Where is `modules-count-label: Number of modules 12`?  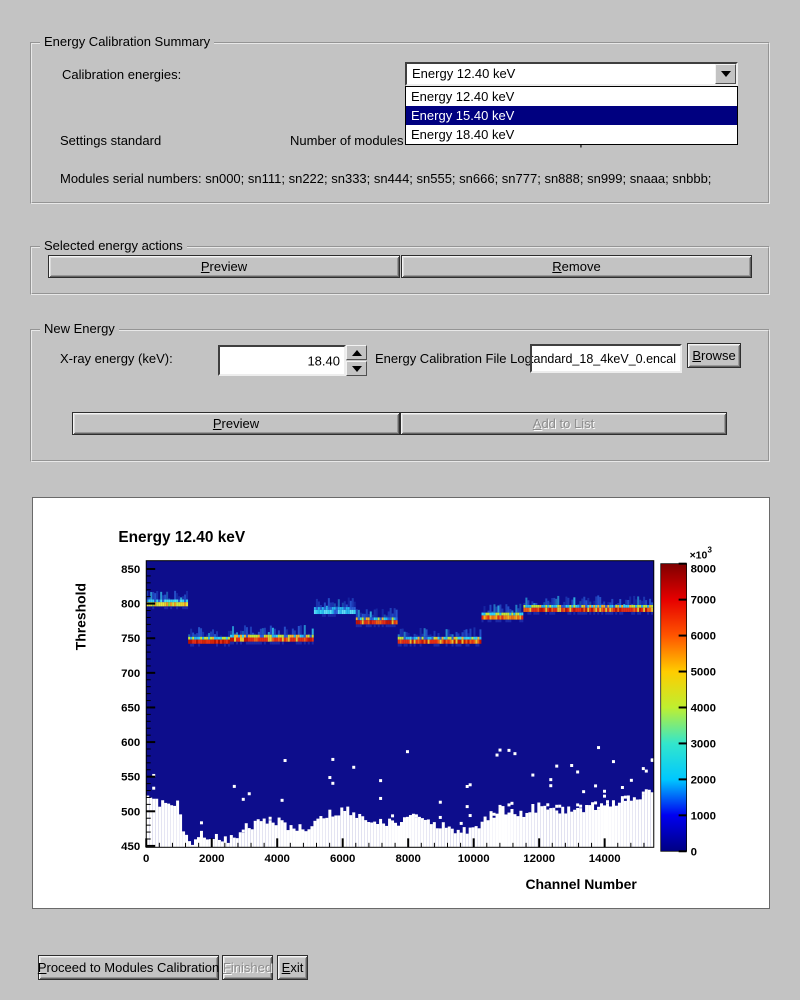
modules-count-label: Number of modules 12 is located at coordinates (356, 140).